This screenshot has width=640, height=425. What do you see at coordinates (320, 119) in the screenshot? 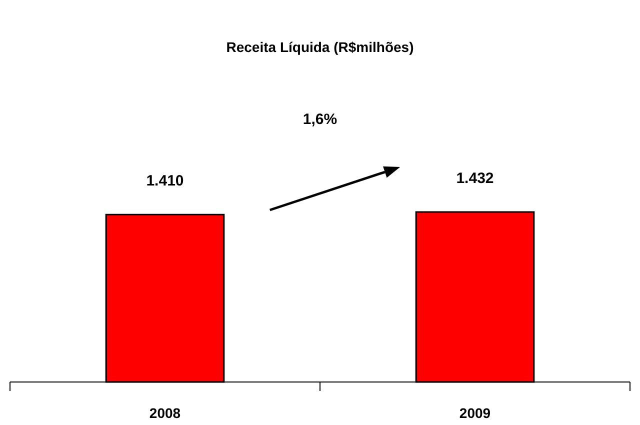
I see `text: 1,6%` at bounding box center [320, 119].